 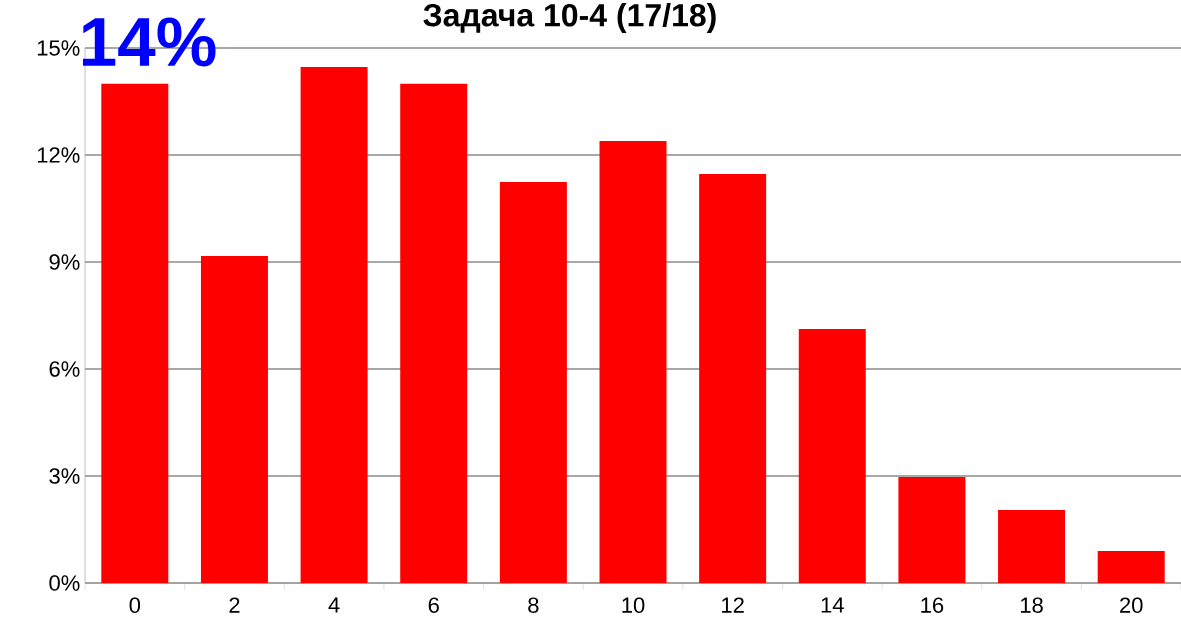 What do you see at coordinates (64, 476) in the screenshot?
I see `y-tick-label: 3%` at bounding box center [64, 476].